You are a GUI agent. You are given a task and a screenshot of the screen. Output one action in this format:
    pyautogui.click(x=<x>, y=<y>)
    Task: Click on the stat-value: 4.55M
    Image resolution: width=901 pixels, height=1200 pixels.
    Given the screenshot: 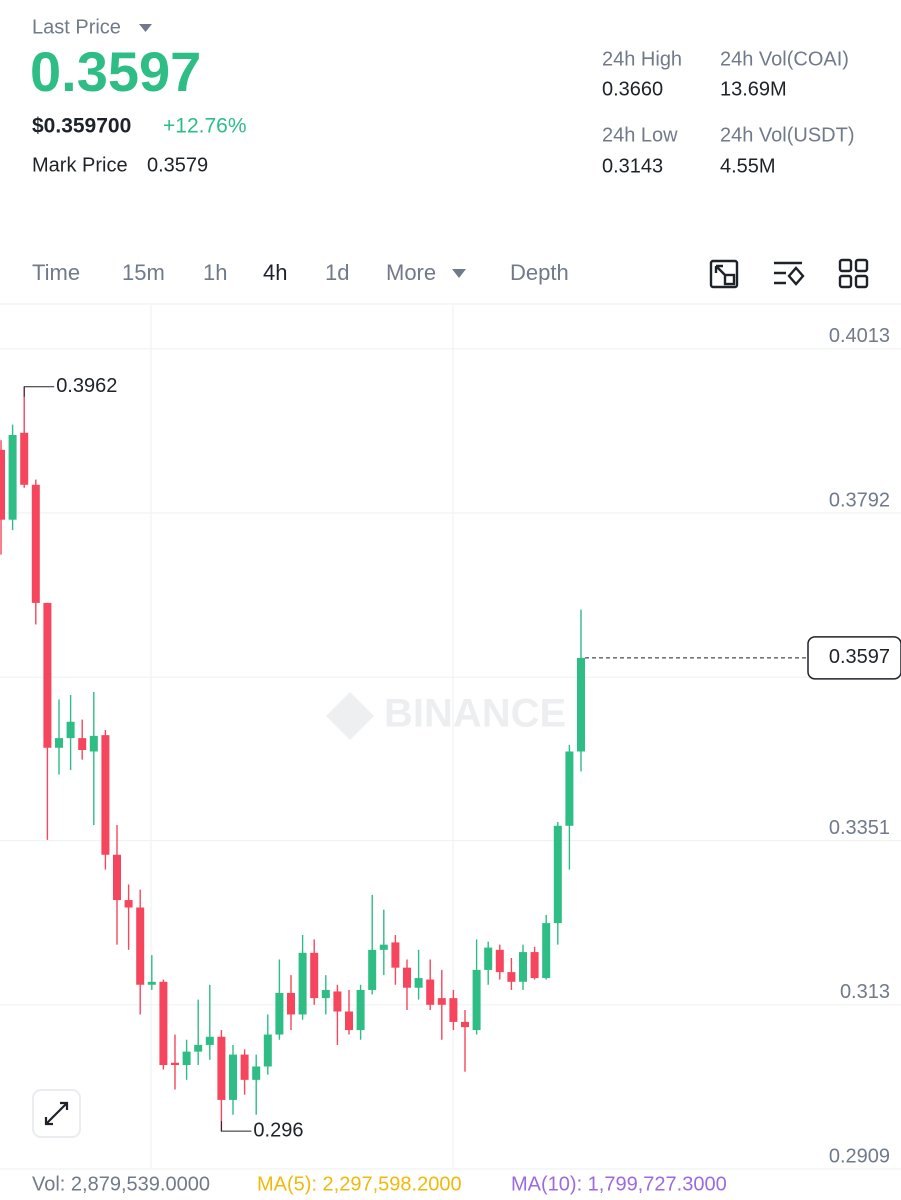 What is the action you would take?
    pyautogui.click(x=748, y=166)
    